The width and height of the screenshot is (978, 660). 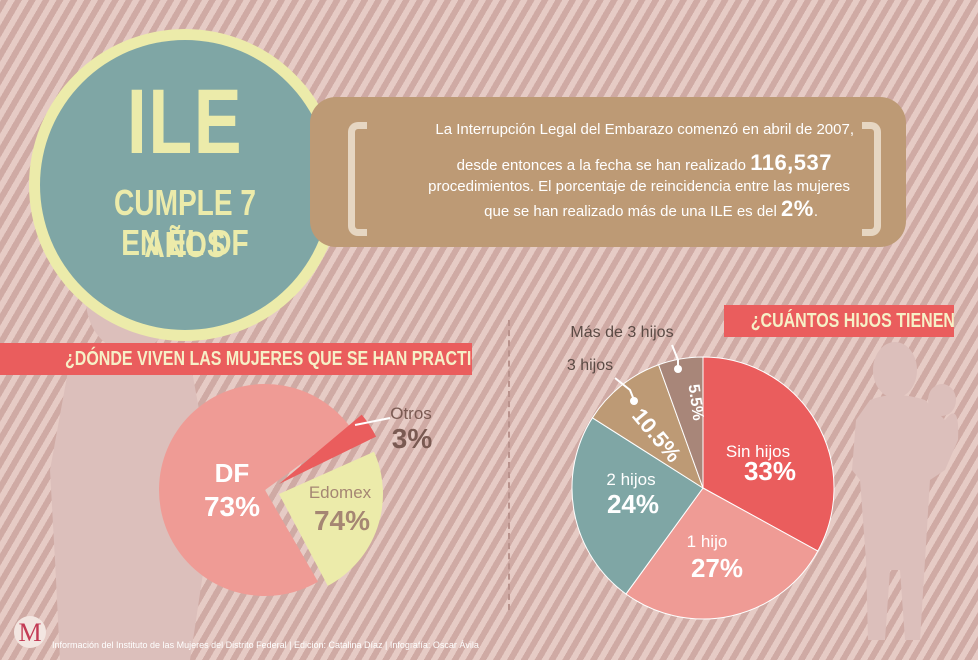 I want to click on label-mas-de-3: Más de 3 hijos, so click(x=621, y=332).